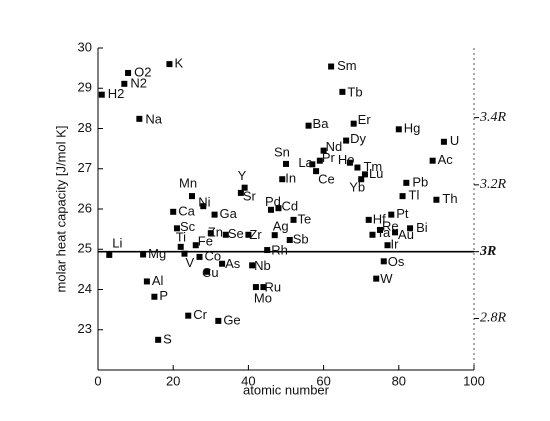  Describe the element at coordinates (321, 123) in the screenshot. I see `point-label: Ba` at that location.